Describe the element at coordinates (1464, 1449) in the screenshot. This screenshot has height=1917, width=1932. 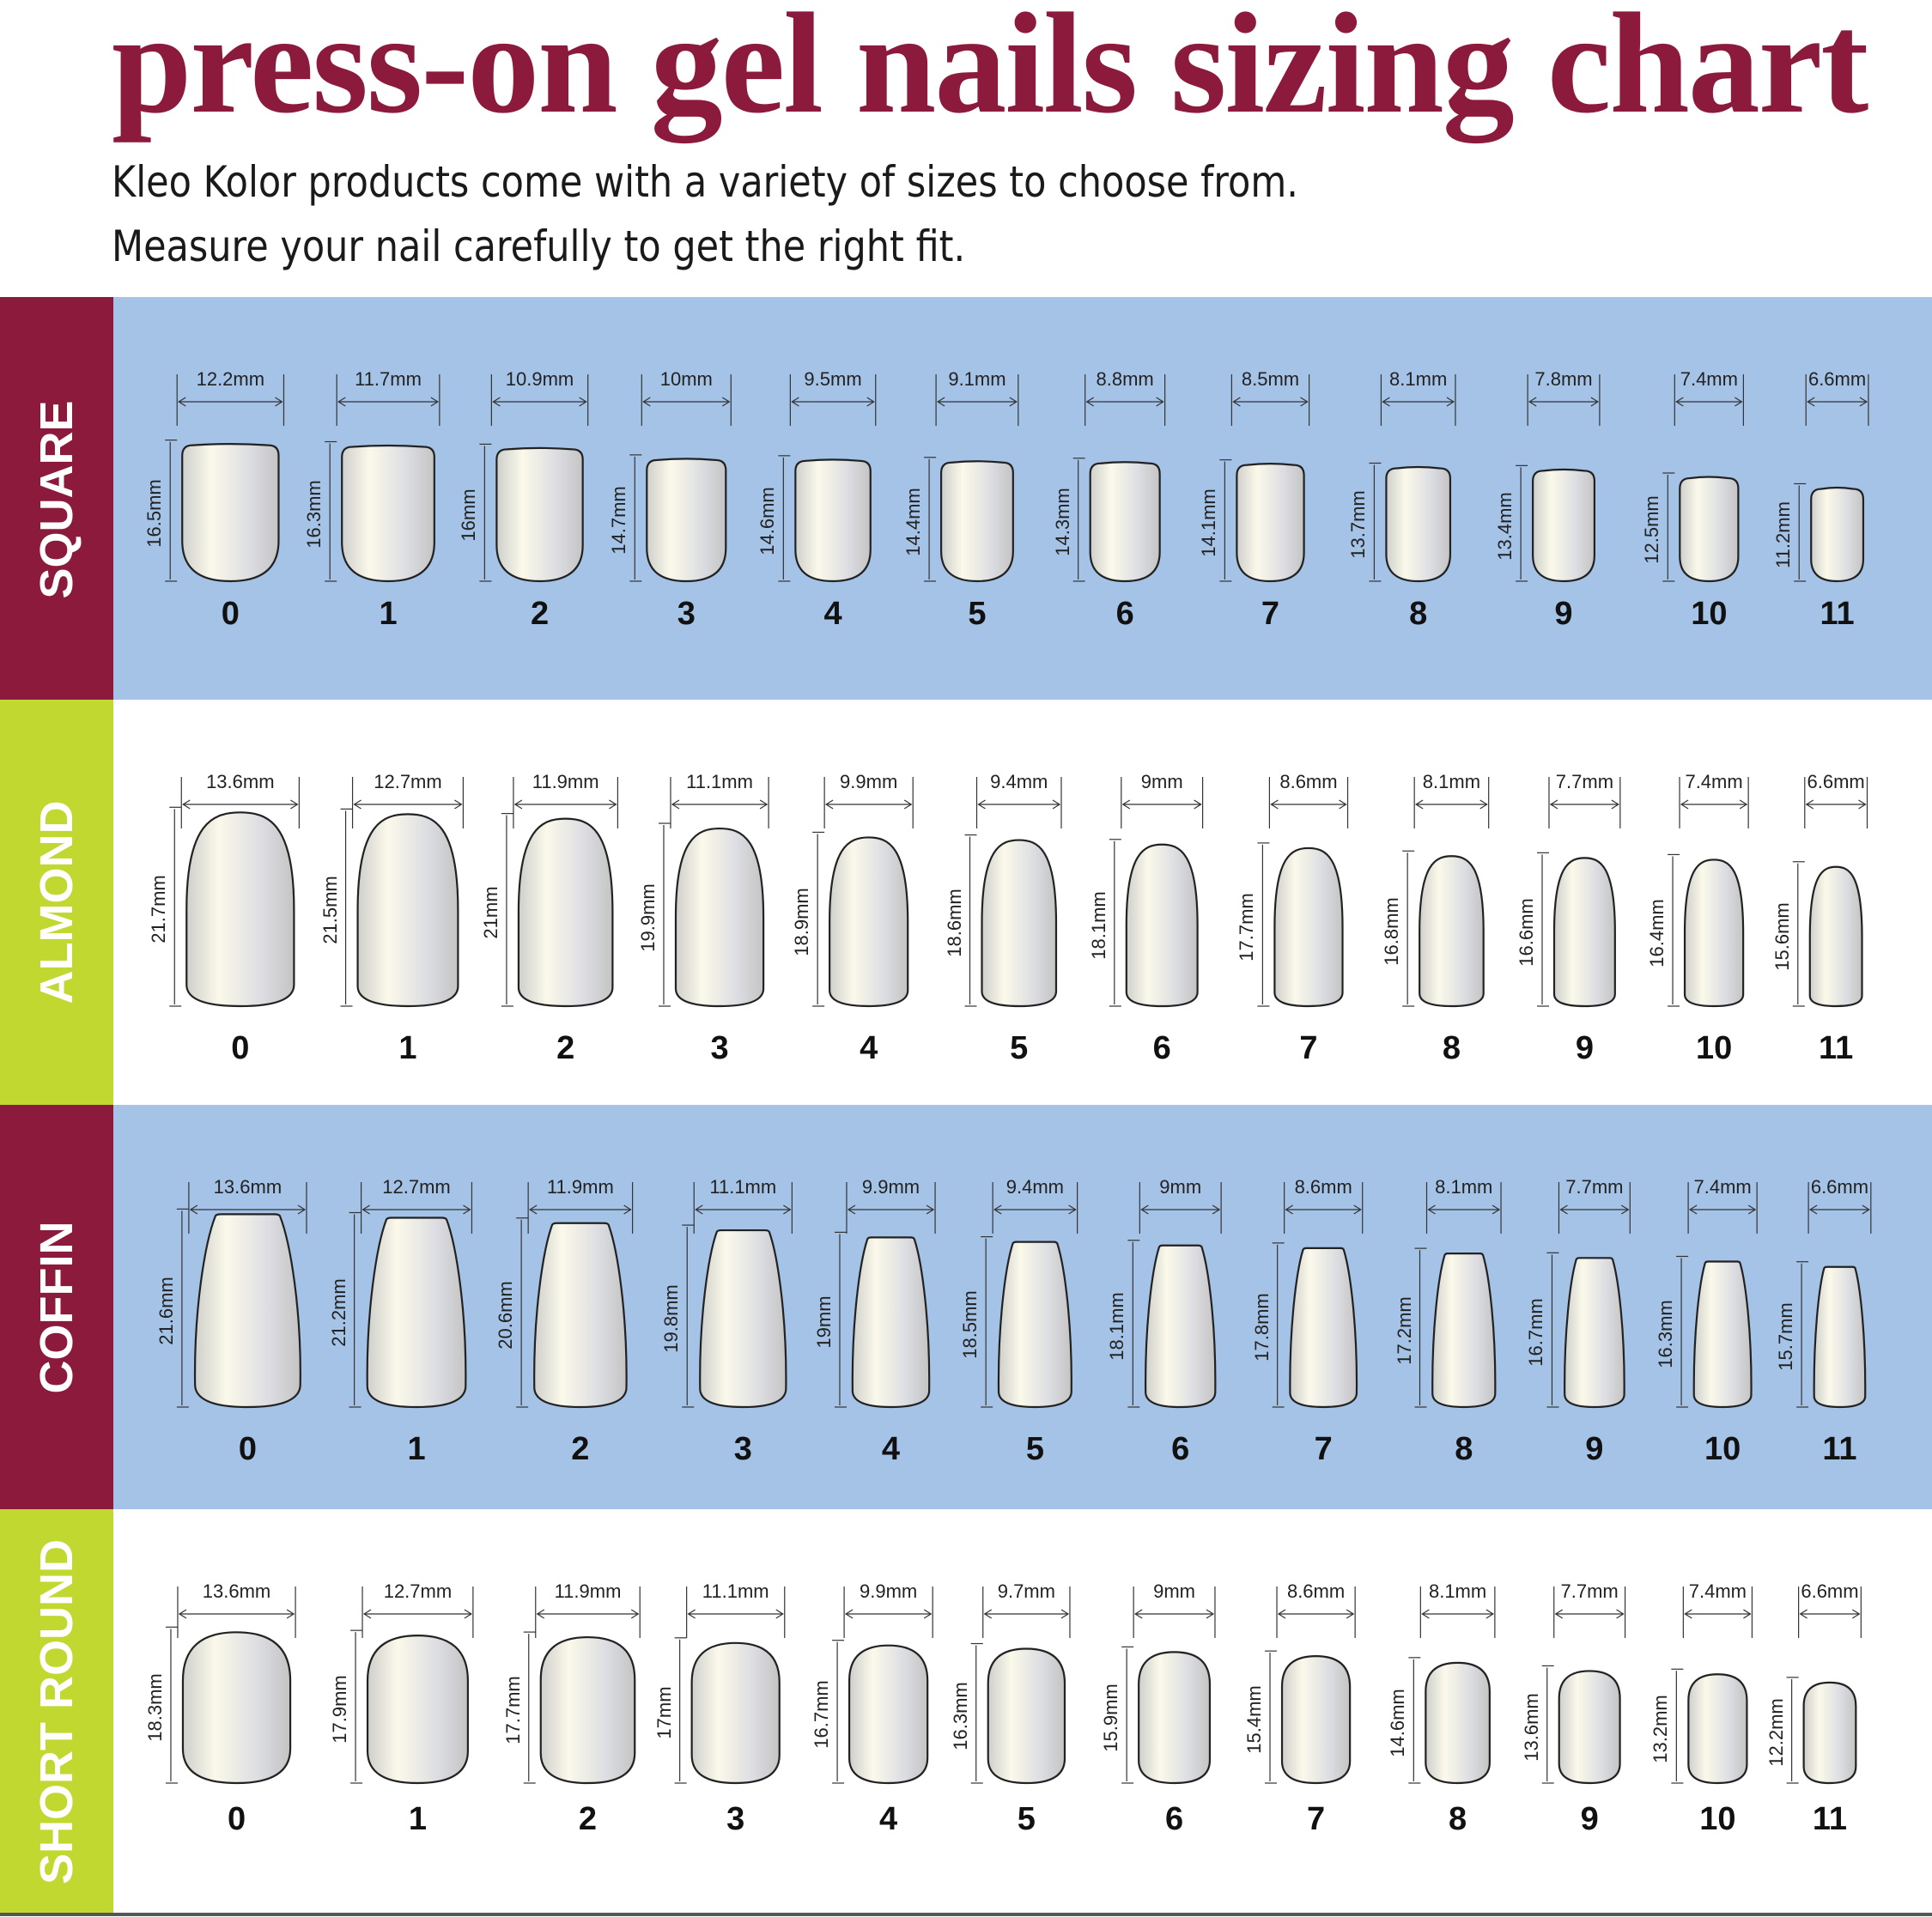
I see `size-number: 8` at that location.